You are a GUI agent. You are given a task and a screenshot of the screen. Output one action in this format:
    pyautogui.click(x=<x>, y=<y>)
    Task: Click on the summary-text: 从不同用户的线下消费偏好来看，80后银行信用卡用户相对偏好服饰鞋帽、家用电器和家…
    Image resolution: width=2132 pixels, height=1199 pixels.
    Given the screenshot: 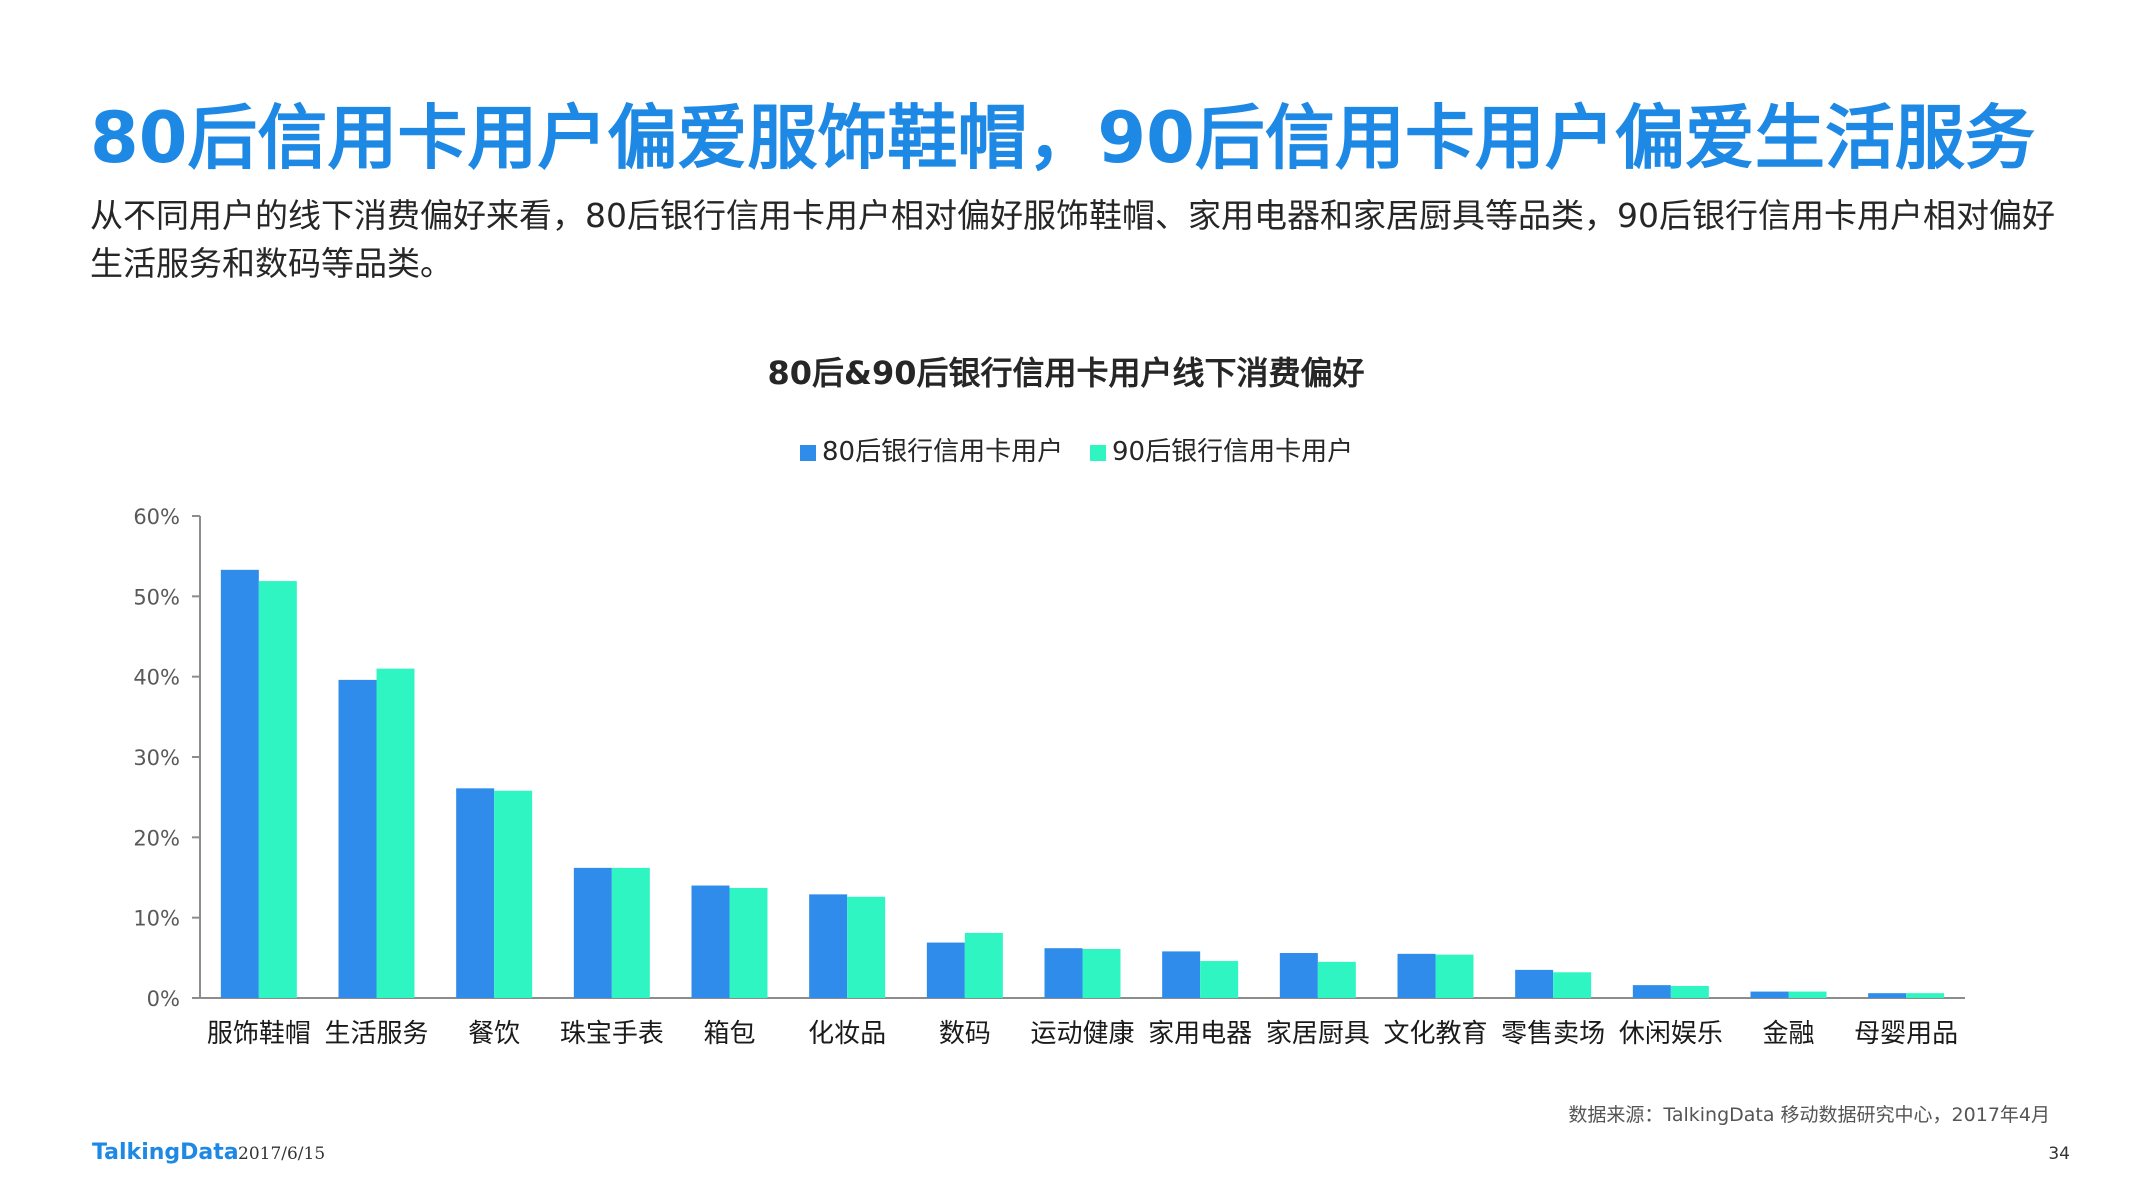 What is the action you would take?
    pyautogui.click(x=1072, y=239)
    